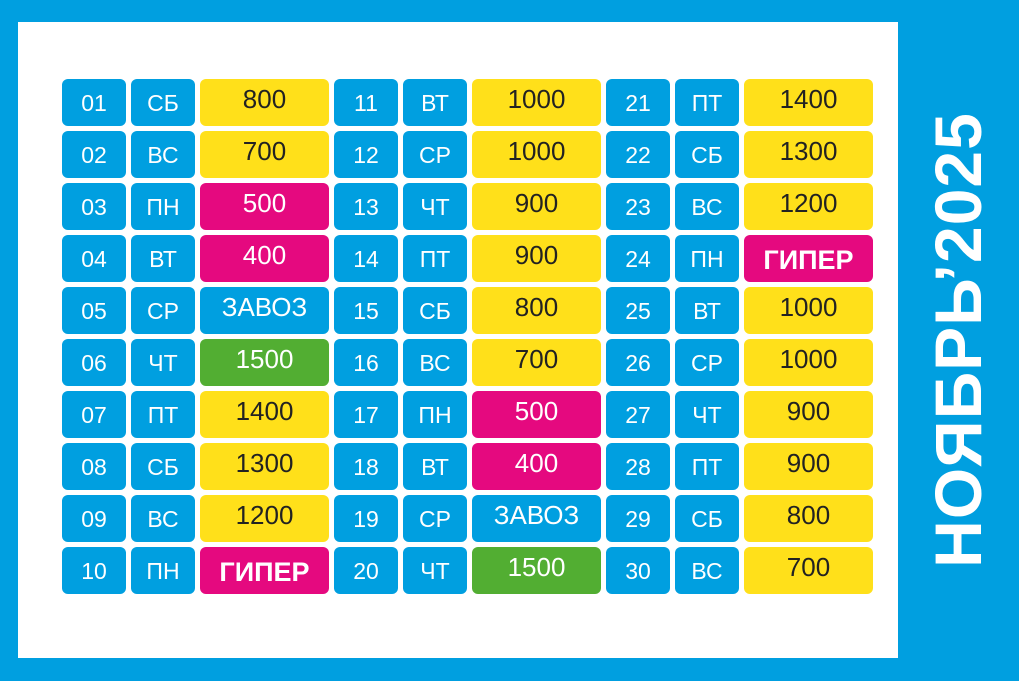 The image size is (1019, 681). I want to click on day-number: 28, so click(638, 466).